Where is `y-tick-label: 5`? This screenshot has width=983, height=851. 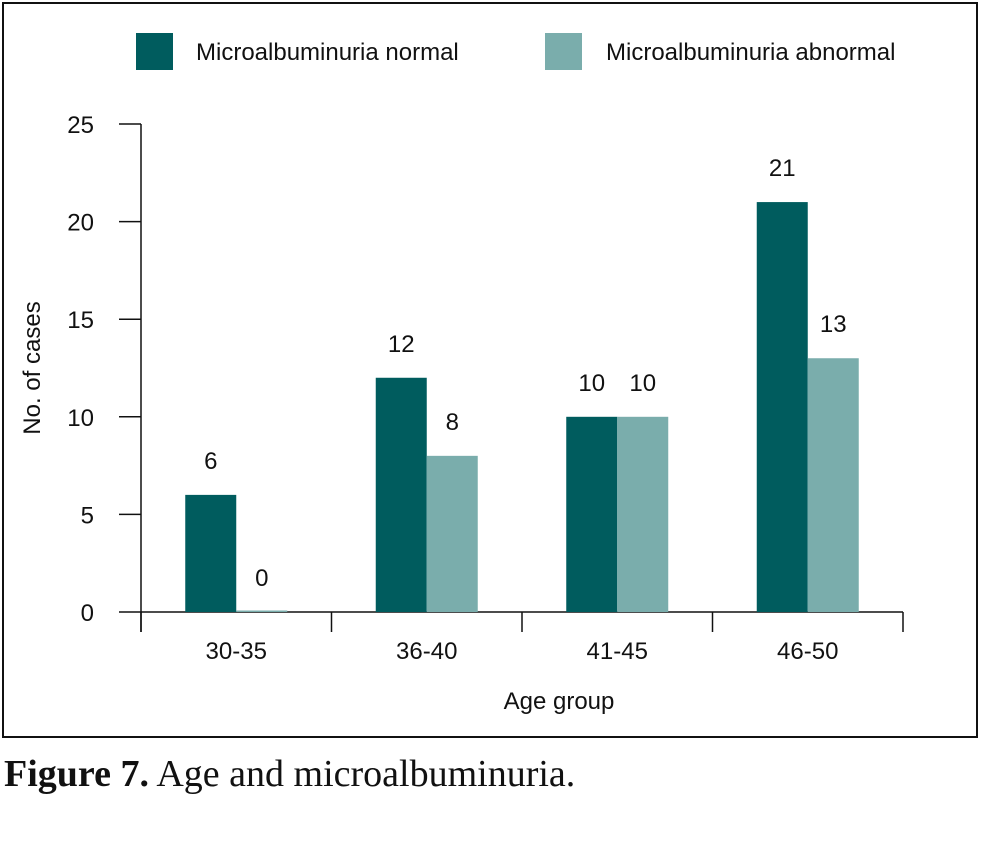
y-tick-label: 5 is located at coordinates (87, 515).